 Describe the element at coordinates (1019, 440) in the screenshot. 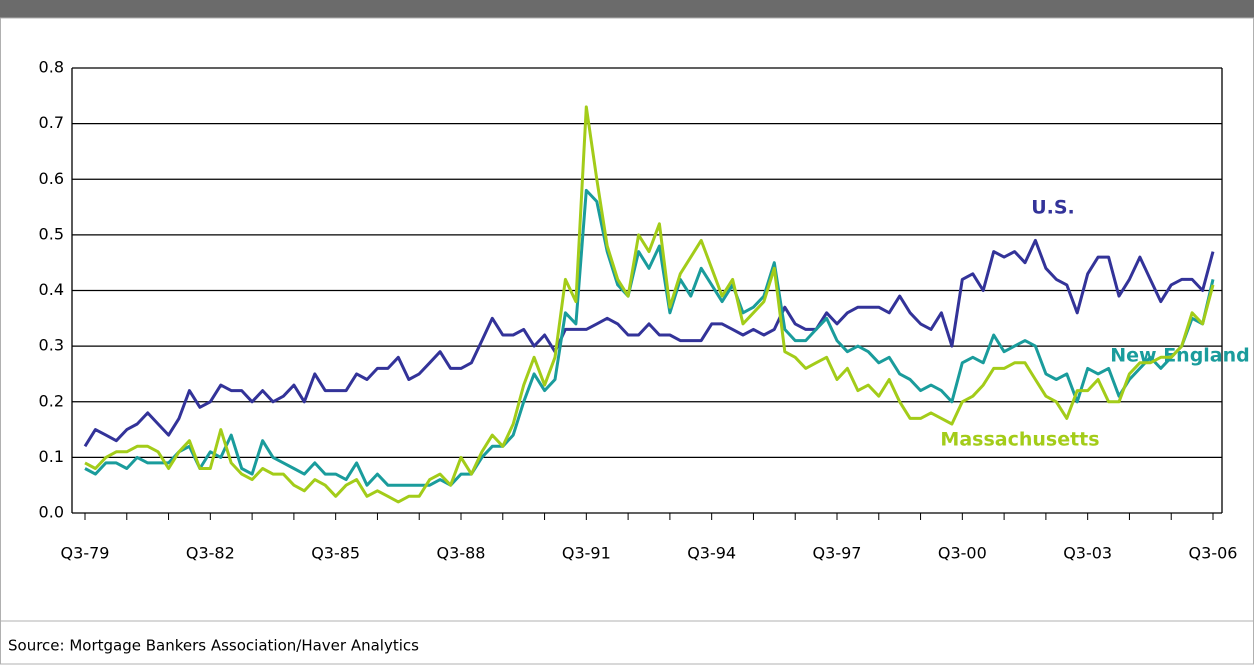

I see `series-label: Massachusetts` at that location.